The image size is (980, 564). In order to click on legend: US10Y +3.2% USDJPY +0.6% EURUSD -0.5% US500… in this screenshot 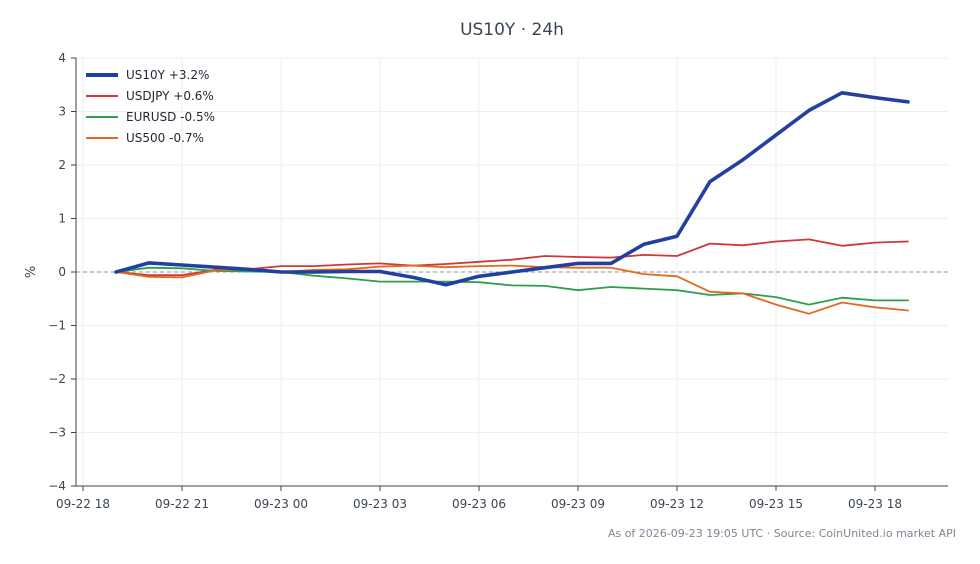, I will do `click(150, 106)`.